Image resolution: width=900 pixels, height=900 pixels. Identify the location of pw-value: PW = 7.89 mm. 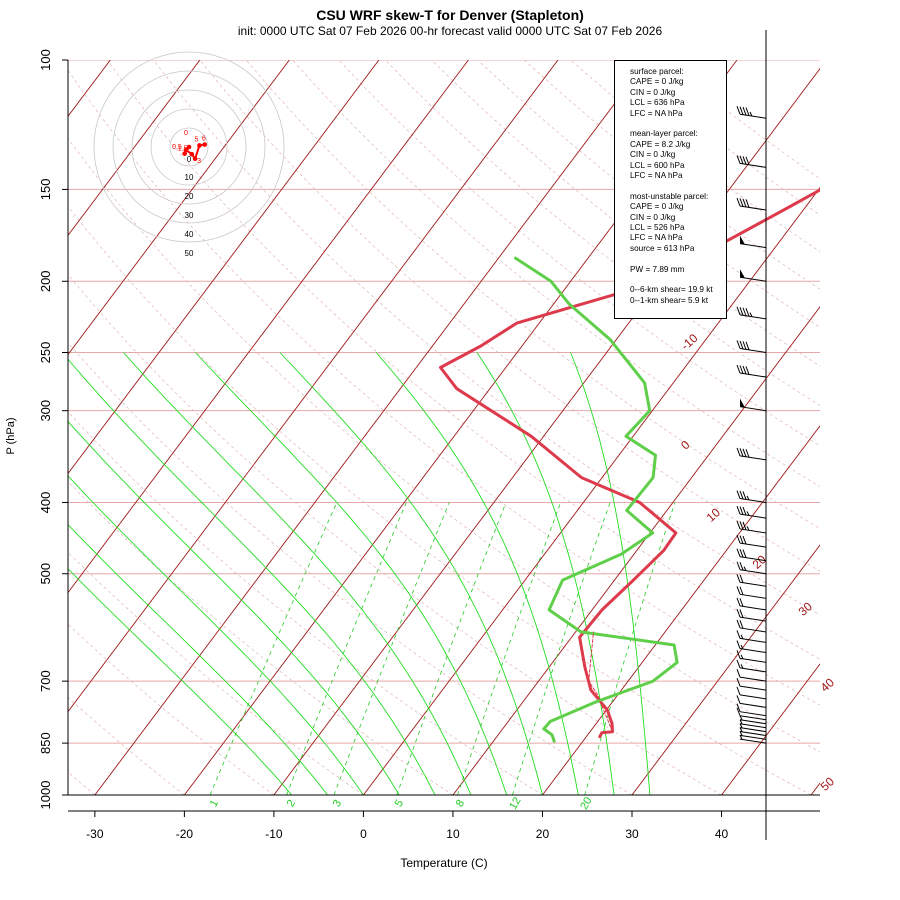
(657, 269).